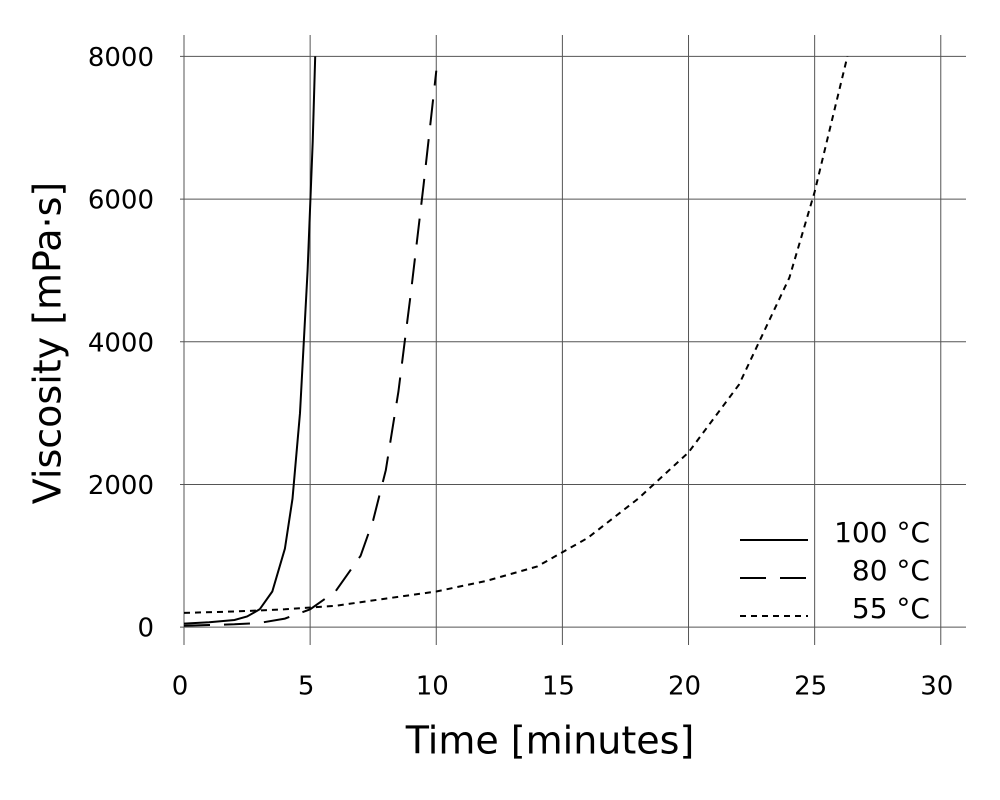 Image resolution: width=1000 pixels, height=800 pixels. I want to click on legend-label: 100 °C, so click(882, 532).